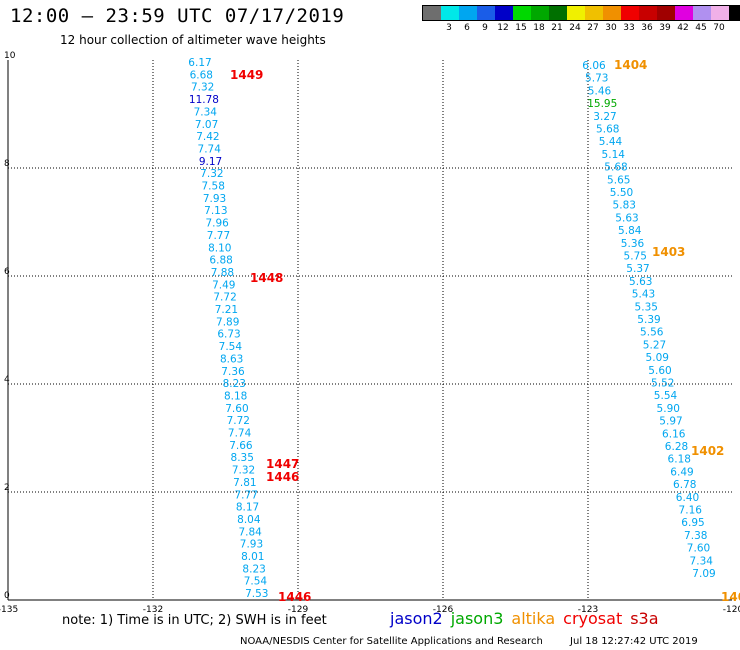  Describe the element at coordinates (215, 211) in the screenshot. I see `wave-height-value: 7.13` at that location.